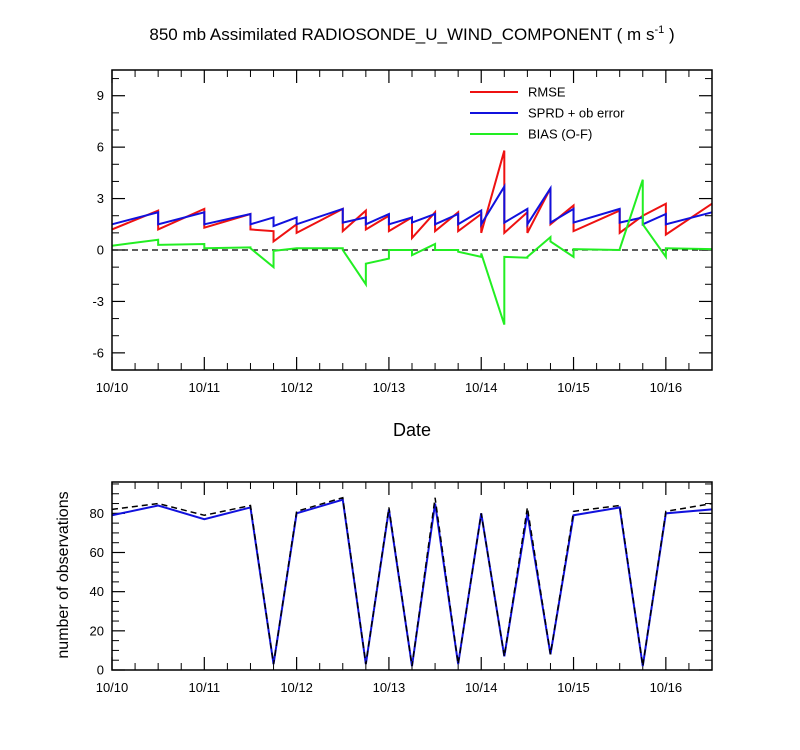 The height and width of the screenshot is (750, 800). Describe the element at coordinates (98, 301) in the screenshot. I see `y-tick-label: -3` at that location.